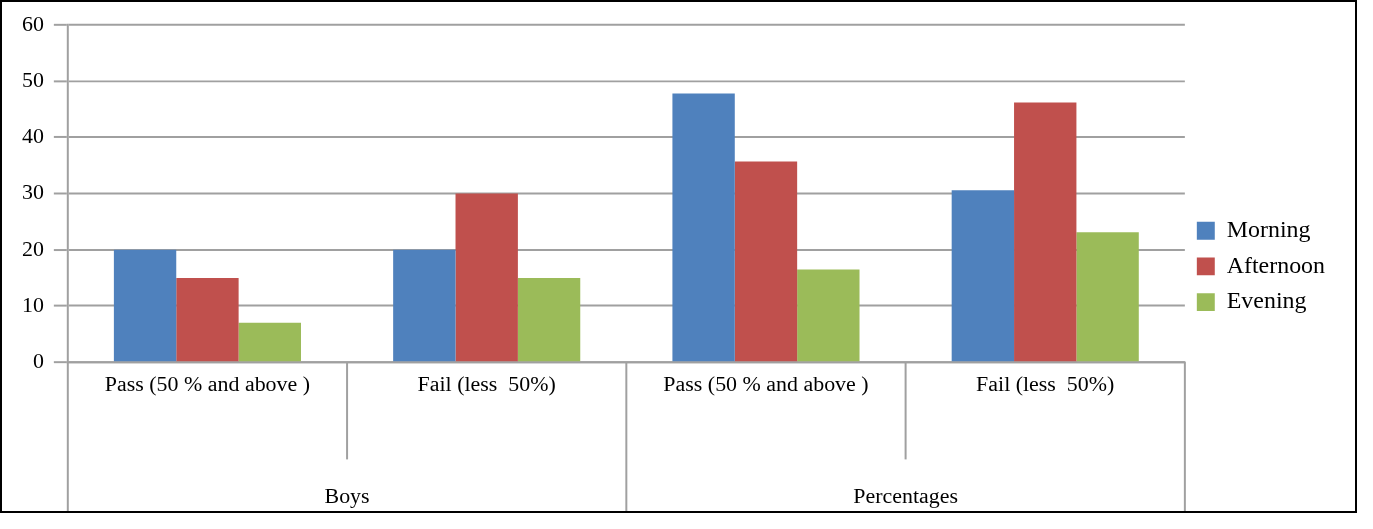 The width and height of the screenshot is (1373, 529). Describe the element at coordinates (1276, 264) in the screenshot. I see `legend-label: Afternoon` at that location.